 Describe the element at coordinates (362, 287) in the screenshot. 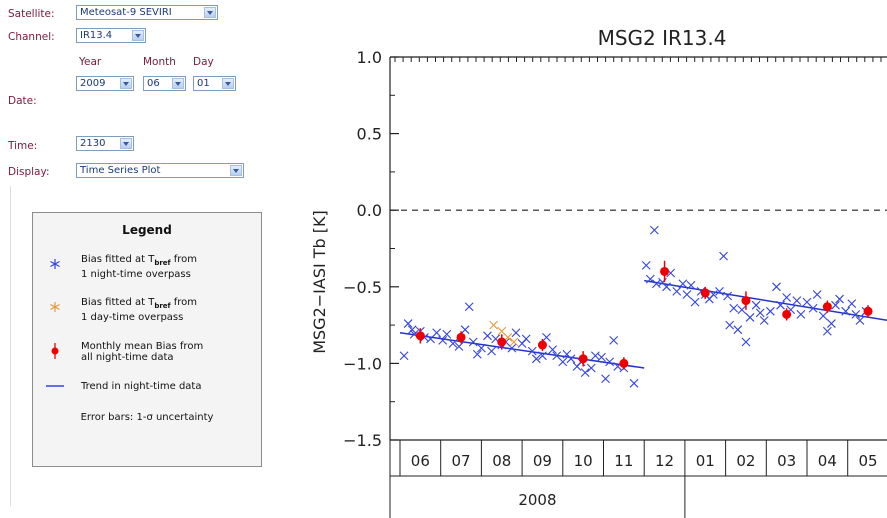

I see `y-tick-label: −0.5` at that location.